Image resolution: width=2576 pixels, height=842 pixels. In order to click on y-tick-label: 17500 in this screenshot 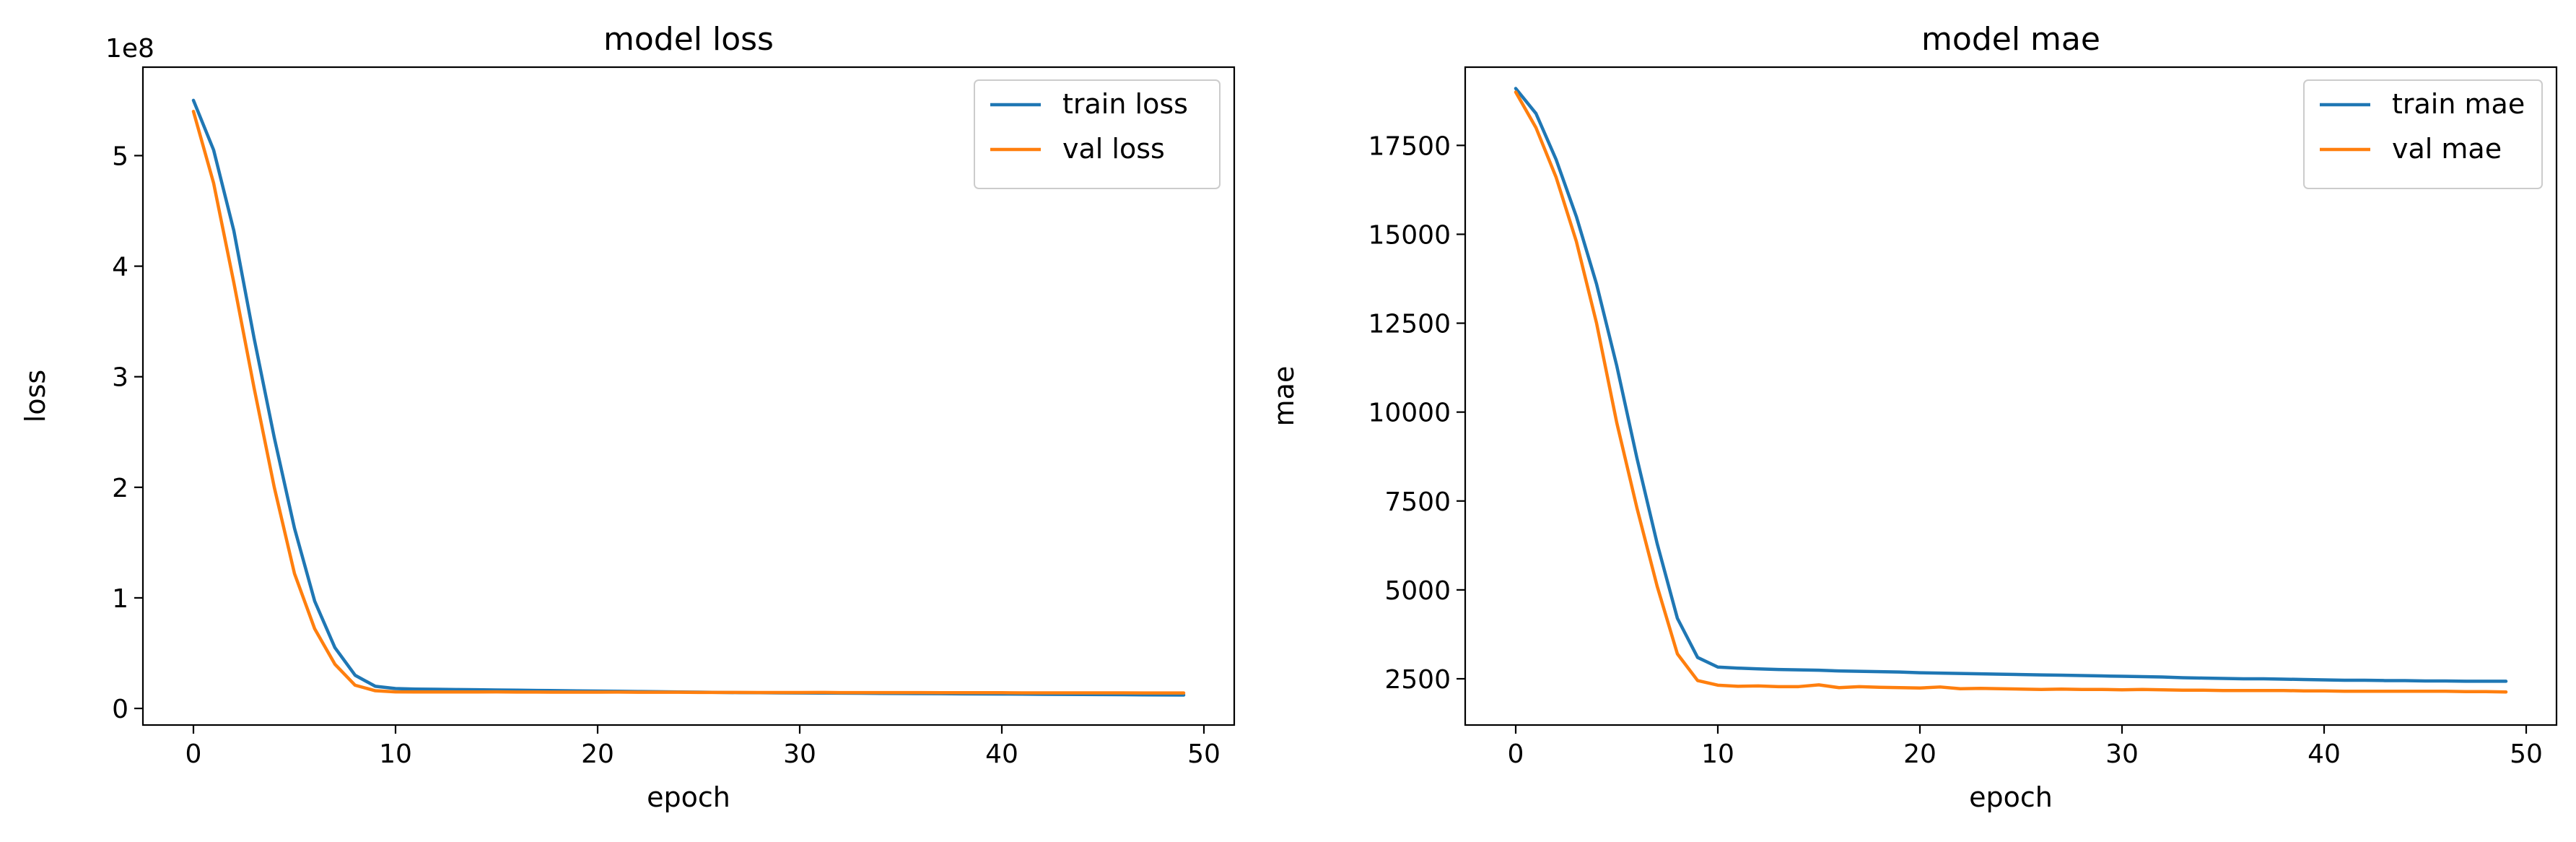, I will do `click(1409, 146)`.